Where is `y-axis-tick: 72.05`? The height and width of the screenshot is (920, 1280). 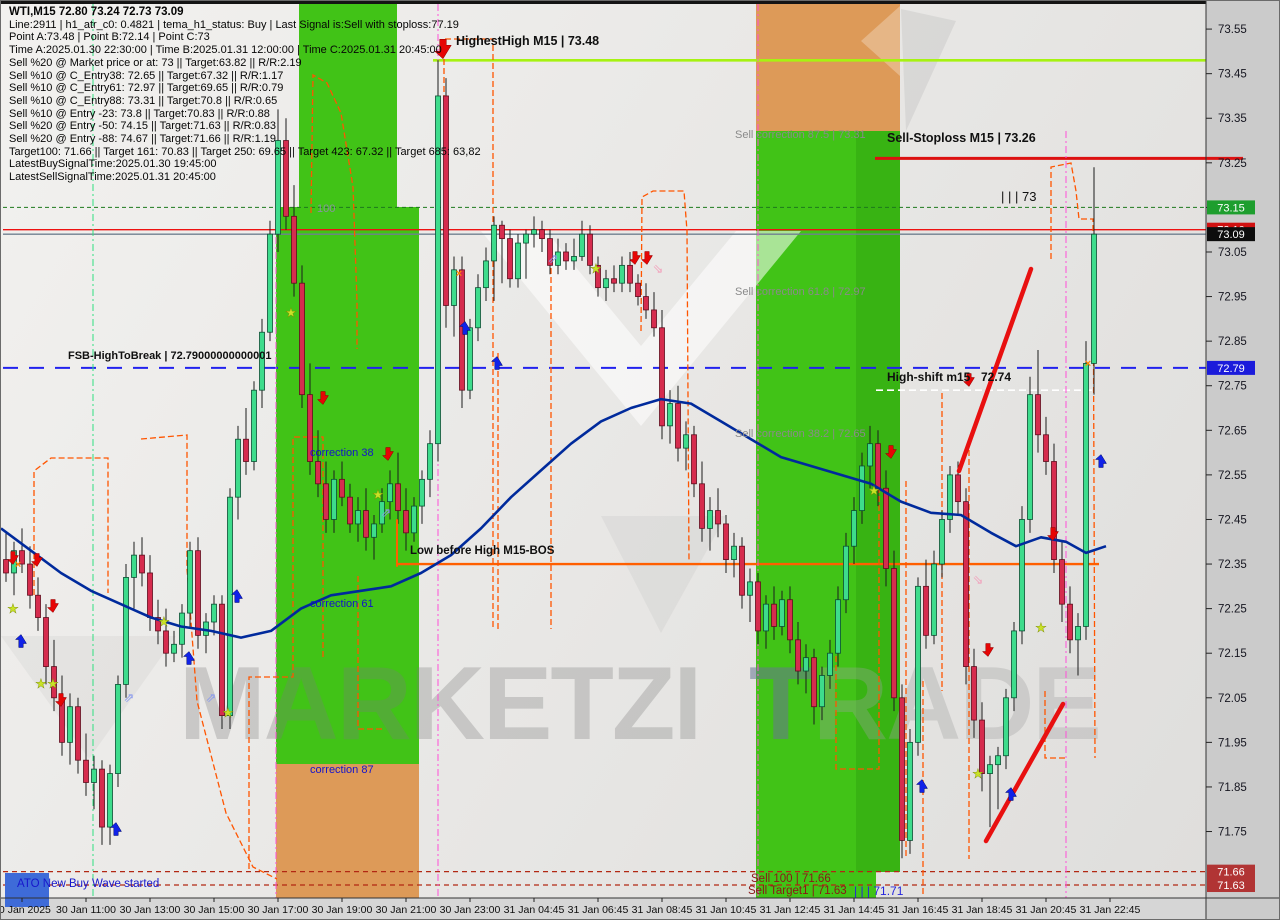
y-axis-tick: 72.05 is located at coordinates (1232, 699).